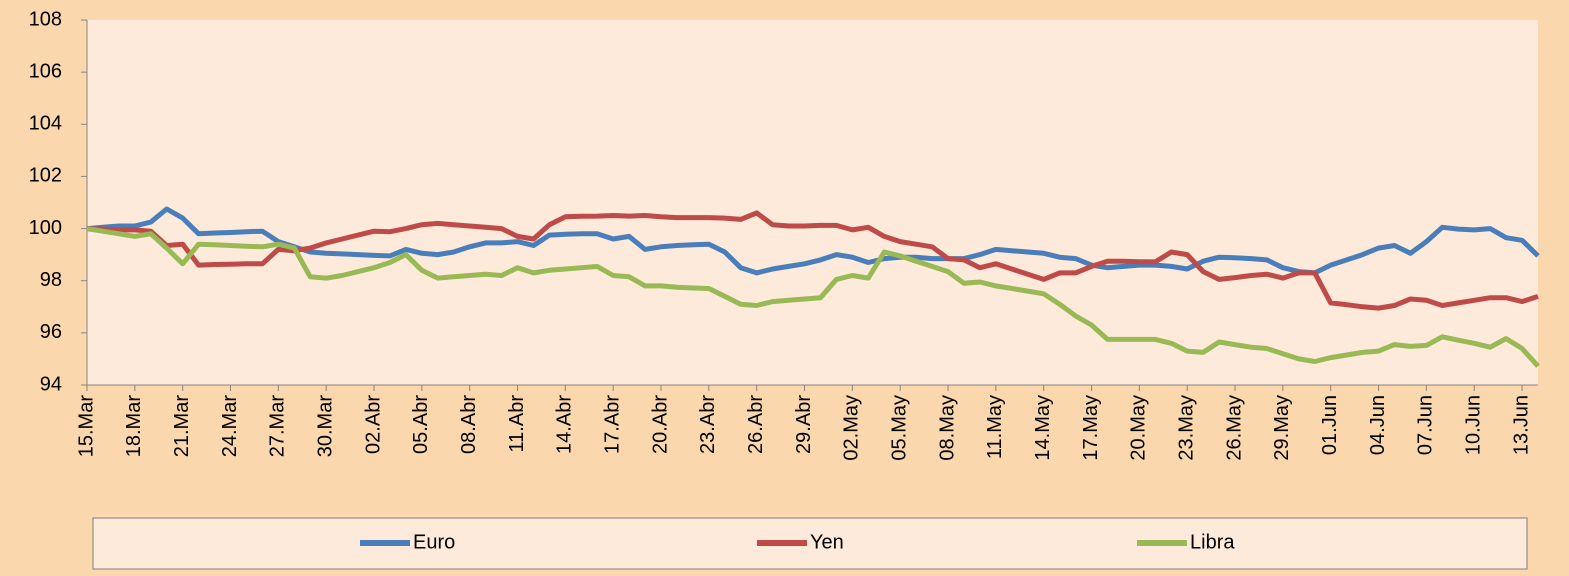  What do you see at coordinates (947, 428) in the screenshot?
I see `x-tick-label: 08.May` at bounding box center [947, 428].